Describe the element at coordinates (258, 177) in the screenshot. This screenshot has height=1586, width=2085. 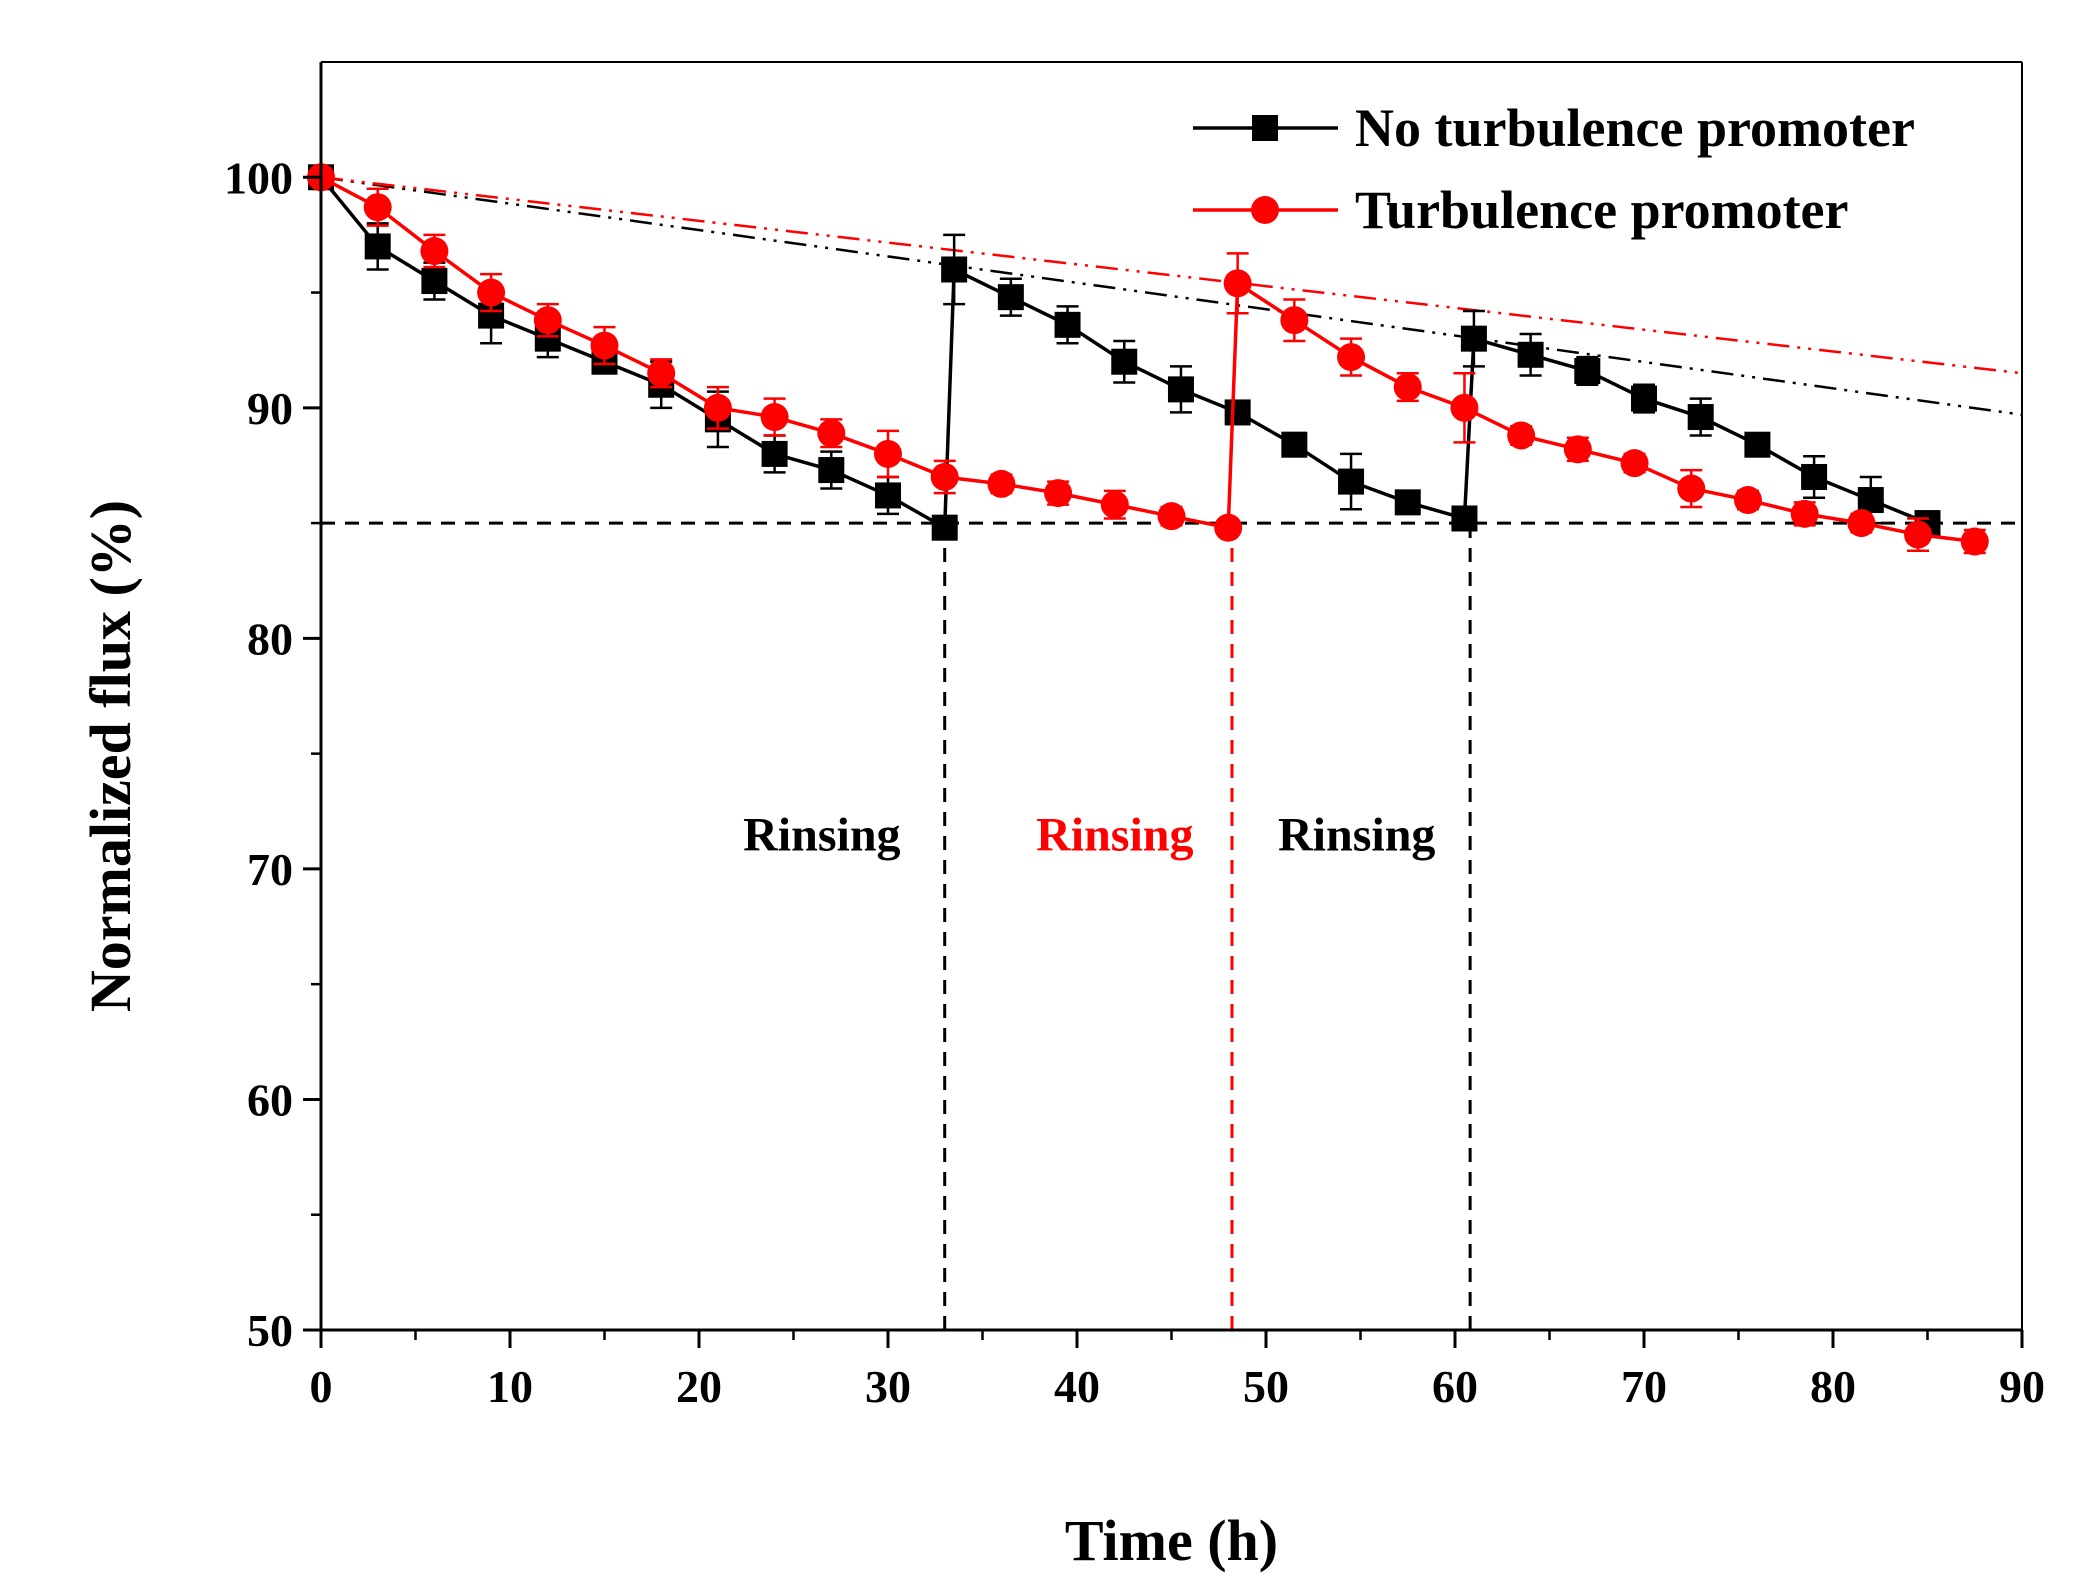
I see `y-tick-label: 100` at that location.